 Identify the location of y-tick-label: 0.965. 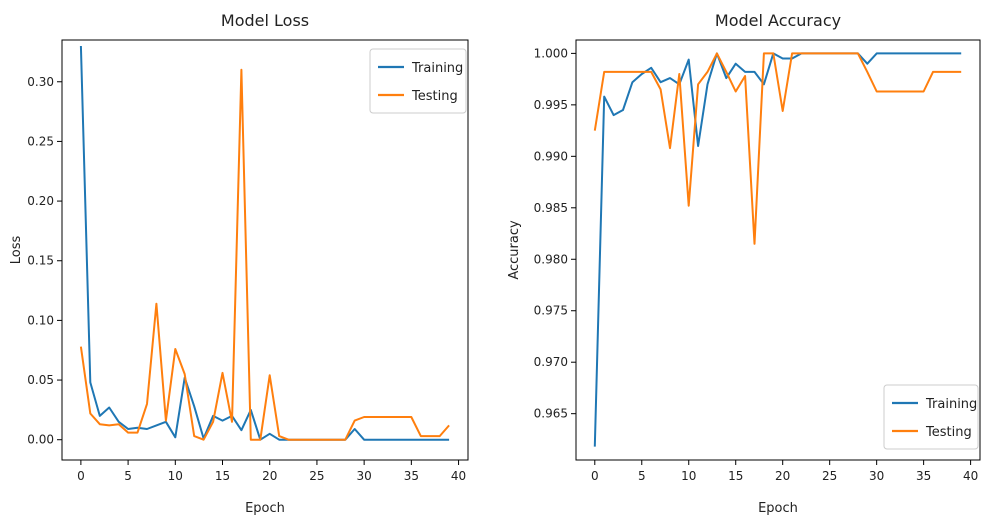
(551, 414).